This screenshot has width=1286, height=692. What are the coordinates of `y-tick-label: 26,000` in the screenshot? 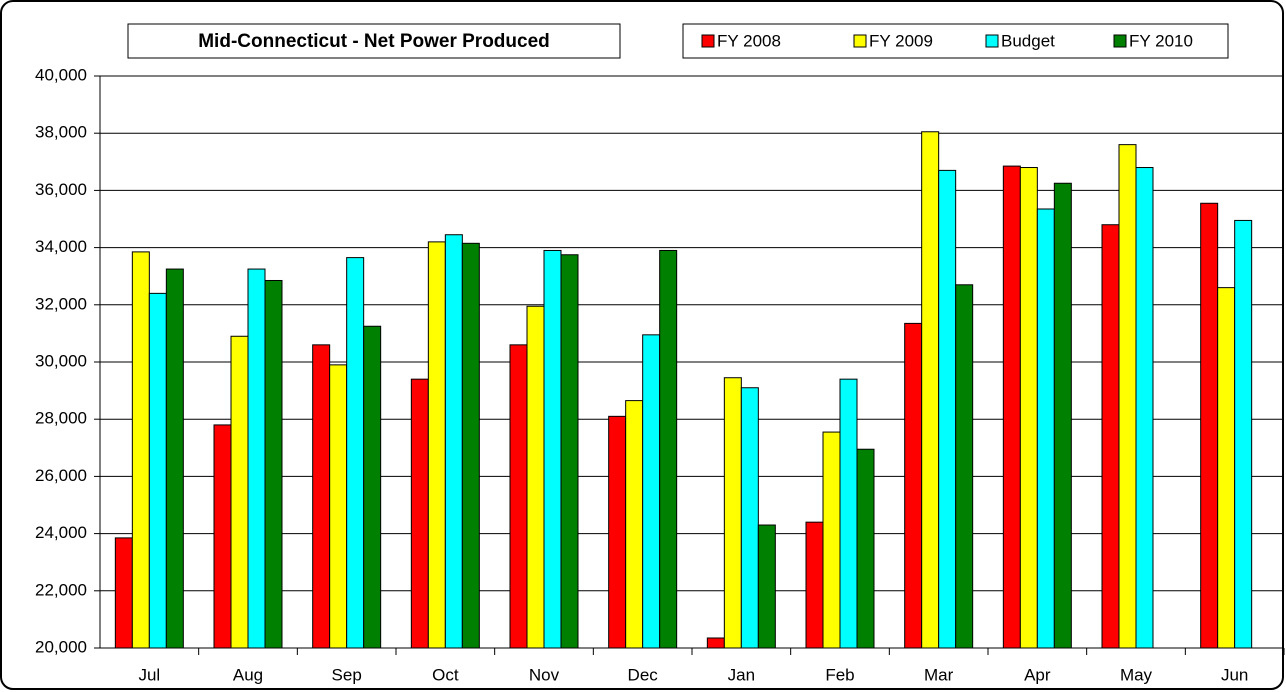 It's located at (61, 475).